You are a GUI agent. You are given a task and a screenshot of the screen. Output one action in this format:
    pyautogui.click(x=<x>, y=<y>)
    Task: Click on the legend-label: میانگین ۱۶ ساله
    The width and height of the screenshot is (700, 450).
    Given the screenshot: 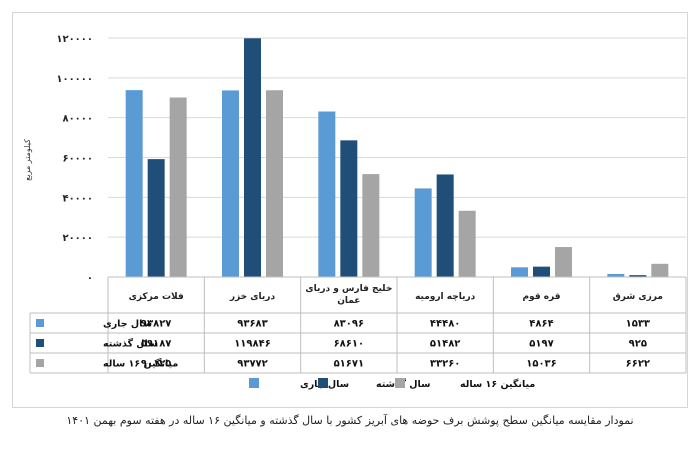 What is the action you would take?
    pyautogui.click(x=497, y=384)
    